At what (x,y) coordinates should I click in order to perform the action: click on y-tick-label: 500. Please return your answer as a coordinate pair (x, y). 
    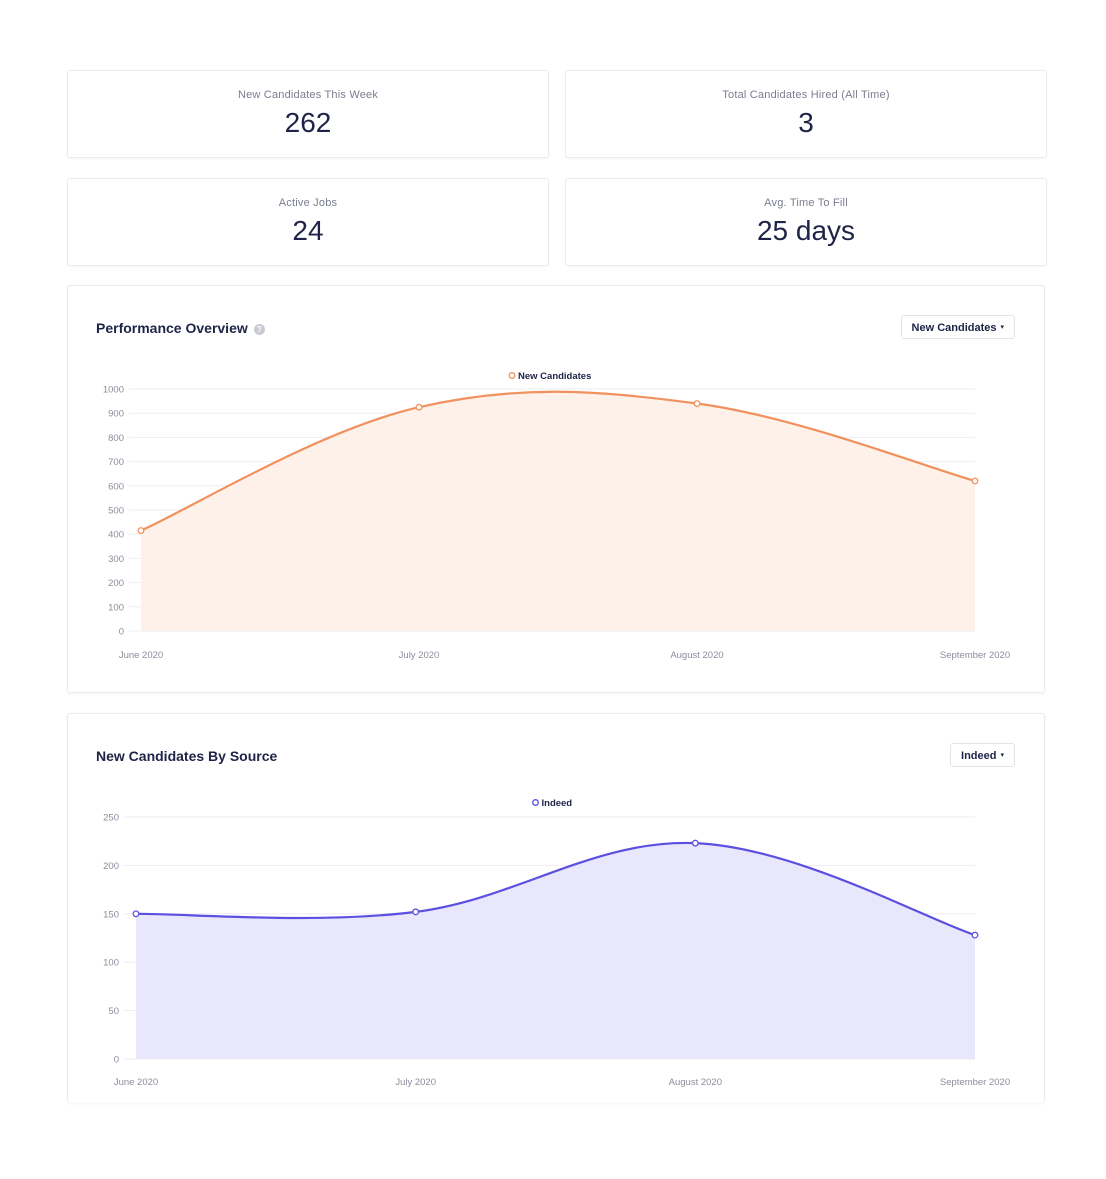
    Looking at the image, I should click on (116, 511).